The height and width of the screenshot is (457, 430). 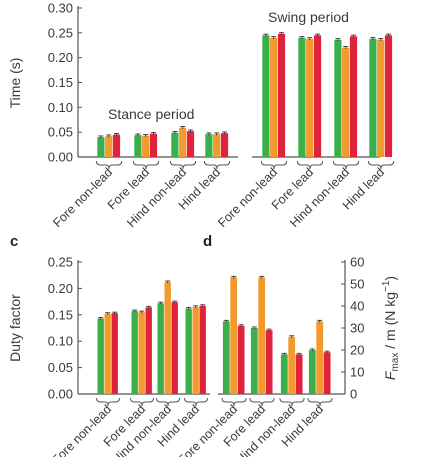 What do you see at coordinates (60, 8) in the screenshot?
I see `y-tick-label: 0.30` at bounding box center [60, 8].